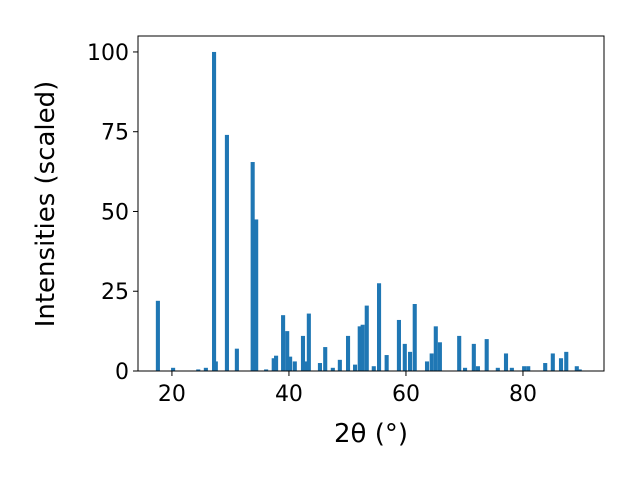 This screenshot has height=484, width=640. What do you see at coordinates (46, 204) in the screenshot?
I see `y-axis-label: Intensities (scaled)` at bounding box center [46, 204].